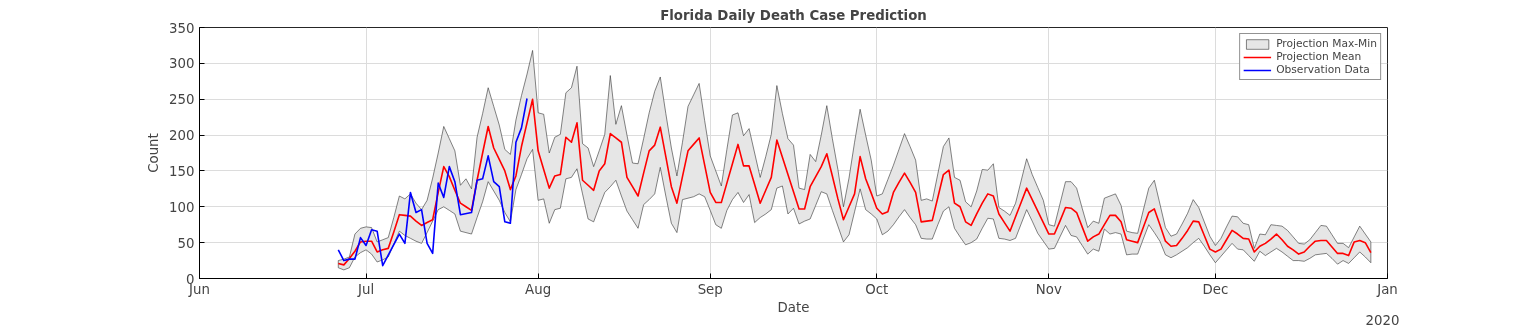 This screenshot has width=1533, height=336. I want to click on y-tick-label: 250, so click(182, 100).